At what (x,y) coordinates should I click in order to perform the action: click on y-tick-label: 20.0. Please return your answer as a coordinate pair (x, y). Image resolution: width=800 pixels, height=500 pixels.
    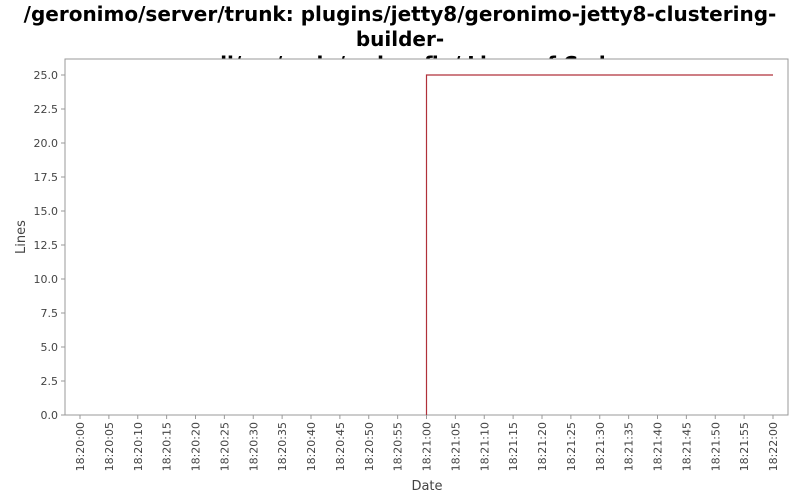
    Looking at the image, I should click on (46, 143).